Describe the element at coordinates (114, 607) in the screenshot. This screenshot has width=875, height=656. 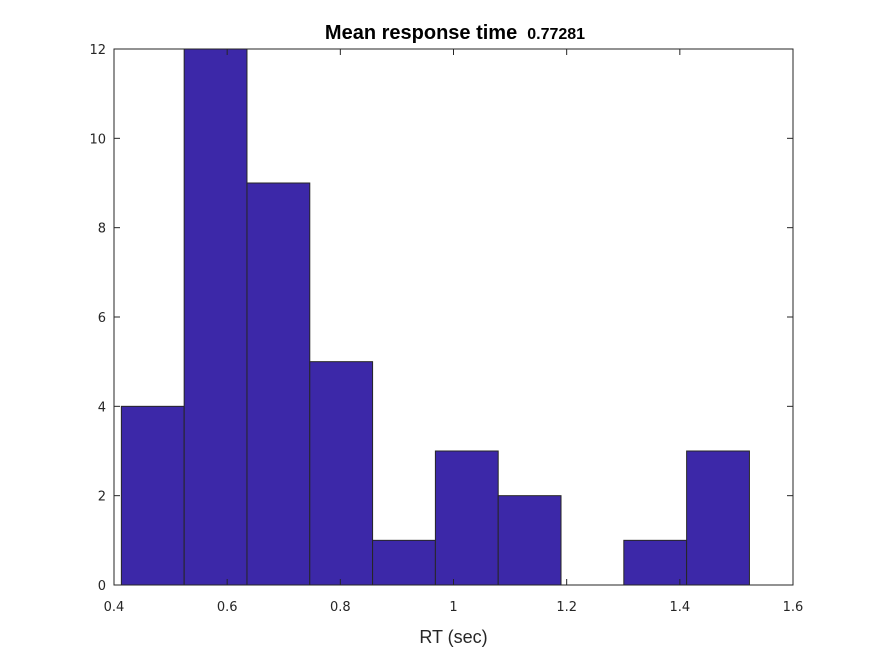
I see `x-tick-label: 0.4` at that location.